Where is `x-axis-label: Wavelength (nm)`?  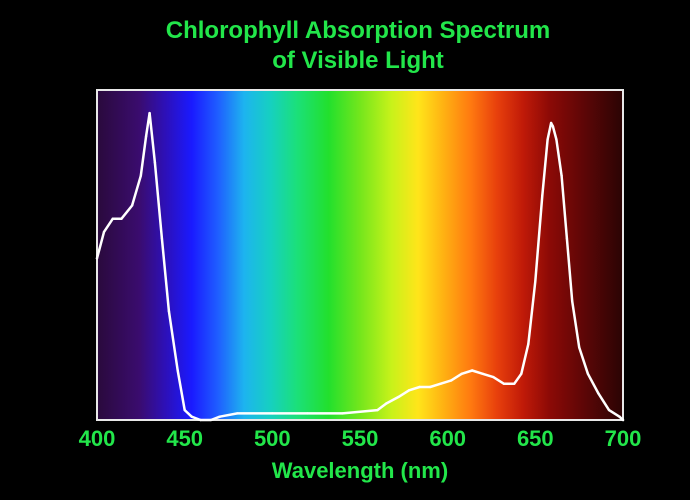 x-axis-label: Wavelength (nm) is located at coordinates (360, 470).